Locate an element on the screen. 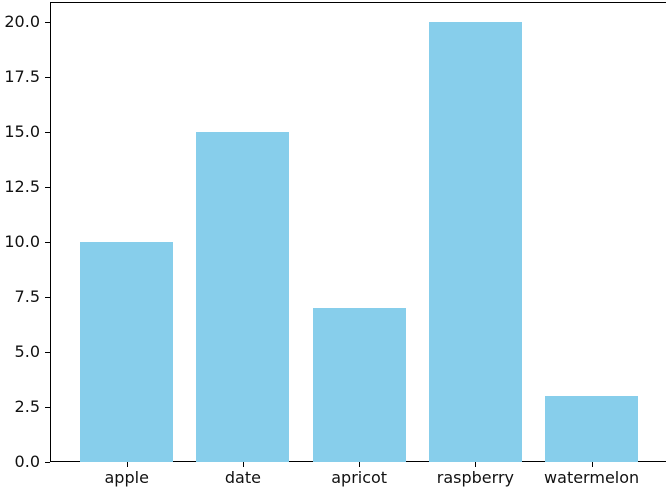 The width and height of the screenshot is (666, 490). x-tick-label: watermelon is located at coordinates (592, 477).